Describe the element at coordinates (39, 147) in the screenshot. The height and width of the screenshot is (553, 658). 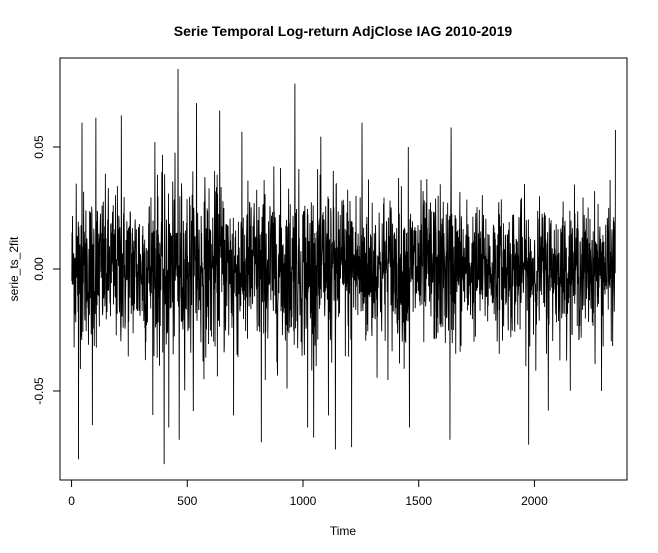
I see `y-tick-label: 0.05` at that location.